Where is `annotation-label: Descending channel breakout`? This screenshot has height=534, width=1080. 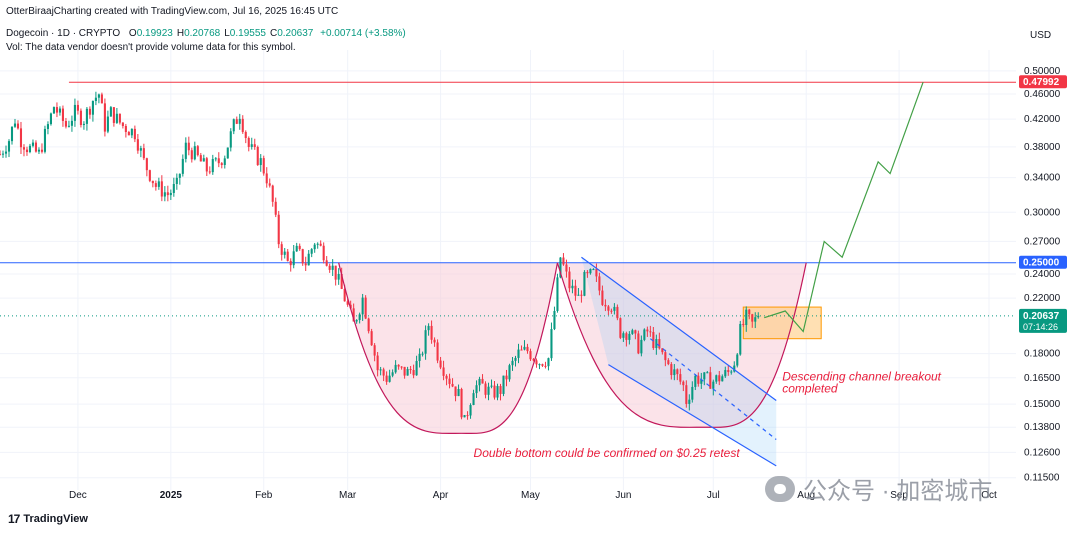
annotation-label: Descending channel breakout is located at coordinates (861, 376).